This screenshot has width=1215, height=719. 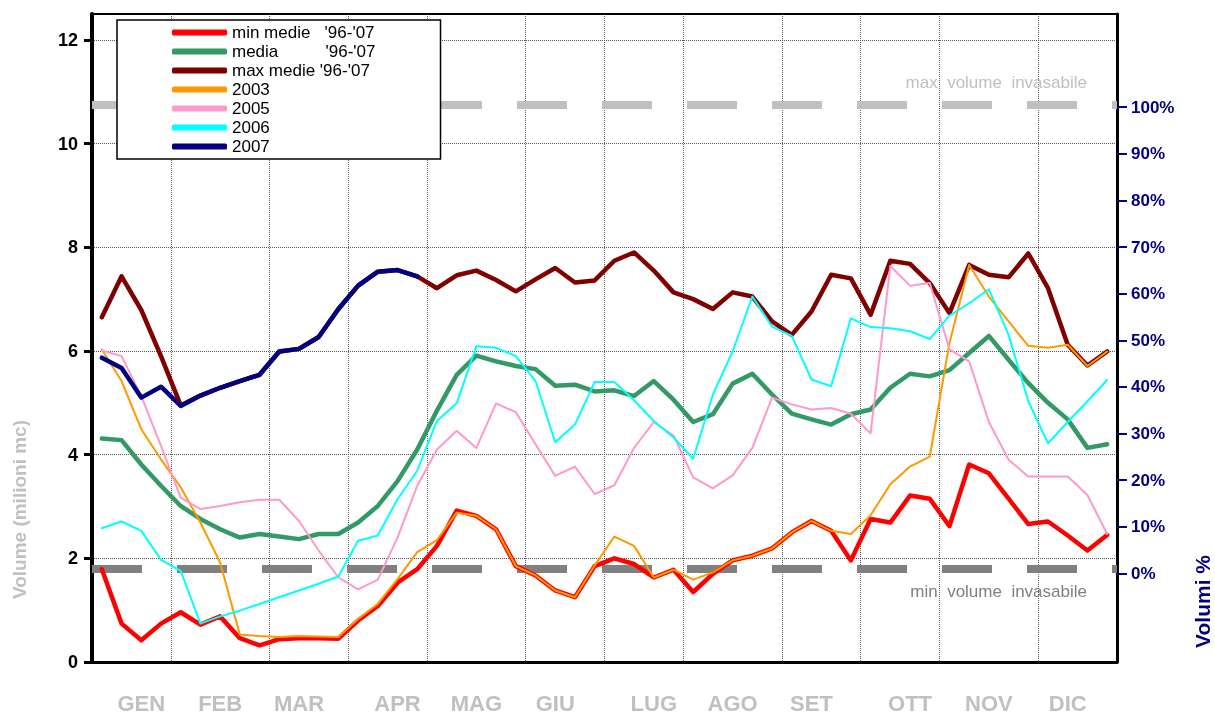 What do you see at coordinates (251, 89) in the screenshot?
I see `legend-label: 2003` at bounding box center [251, 89].